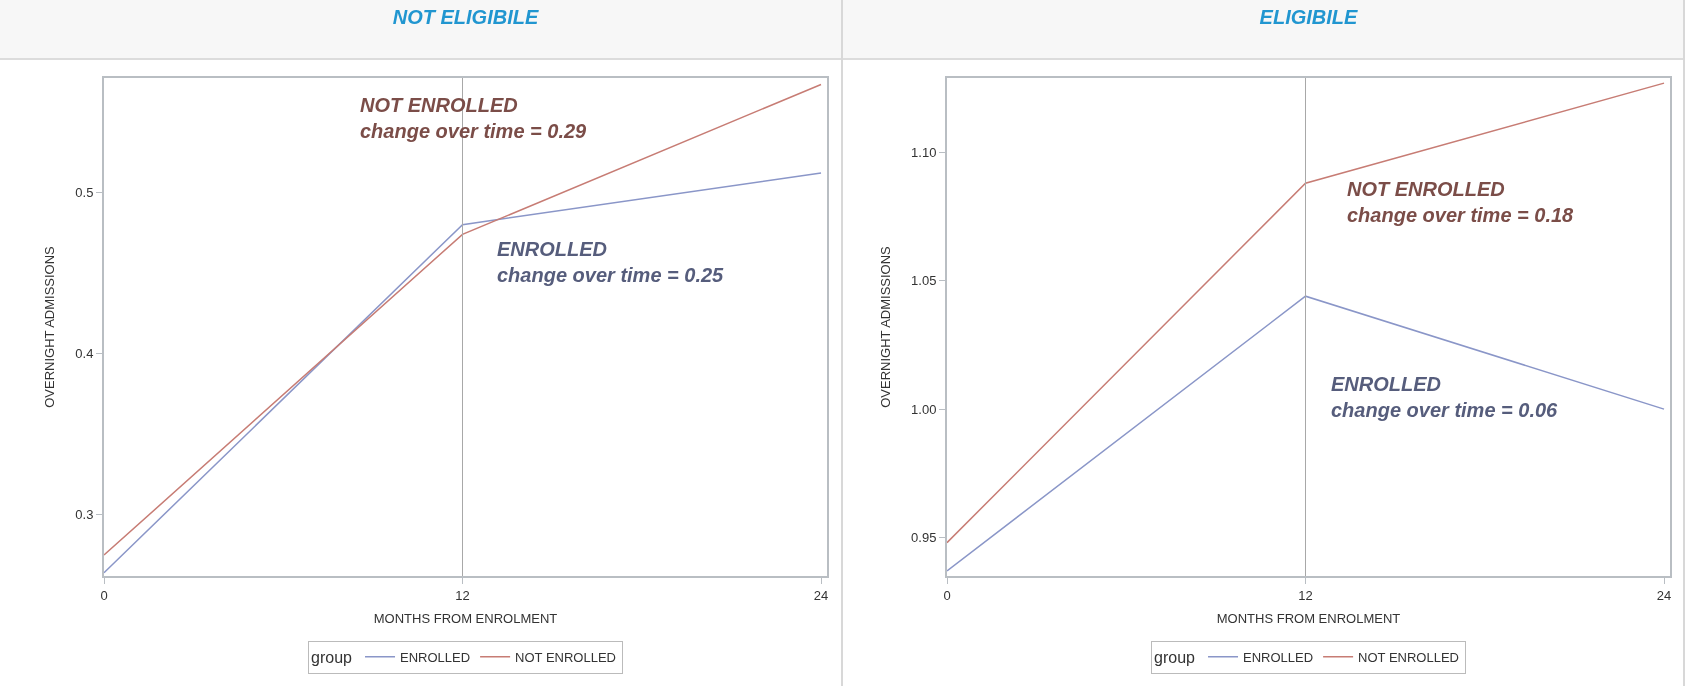 The height and width of the screenshot is (686, 1685). I want to click on annotation: NOT ENROLLED change over time = 0.18, so click(1460, 202).